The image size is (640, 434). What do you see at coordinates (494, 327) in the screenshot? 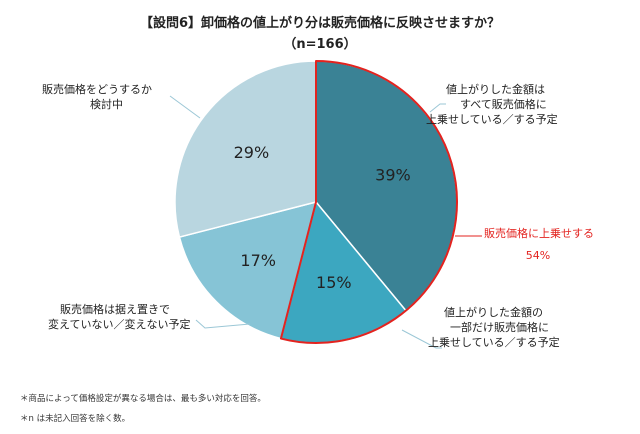
I see `label-partial-surcharge: 値上がりした金額の 一部だけ販売価格に 上乗せしている／する予定` at bounding box center [494, 327].